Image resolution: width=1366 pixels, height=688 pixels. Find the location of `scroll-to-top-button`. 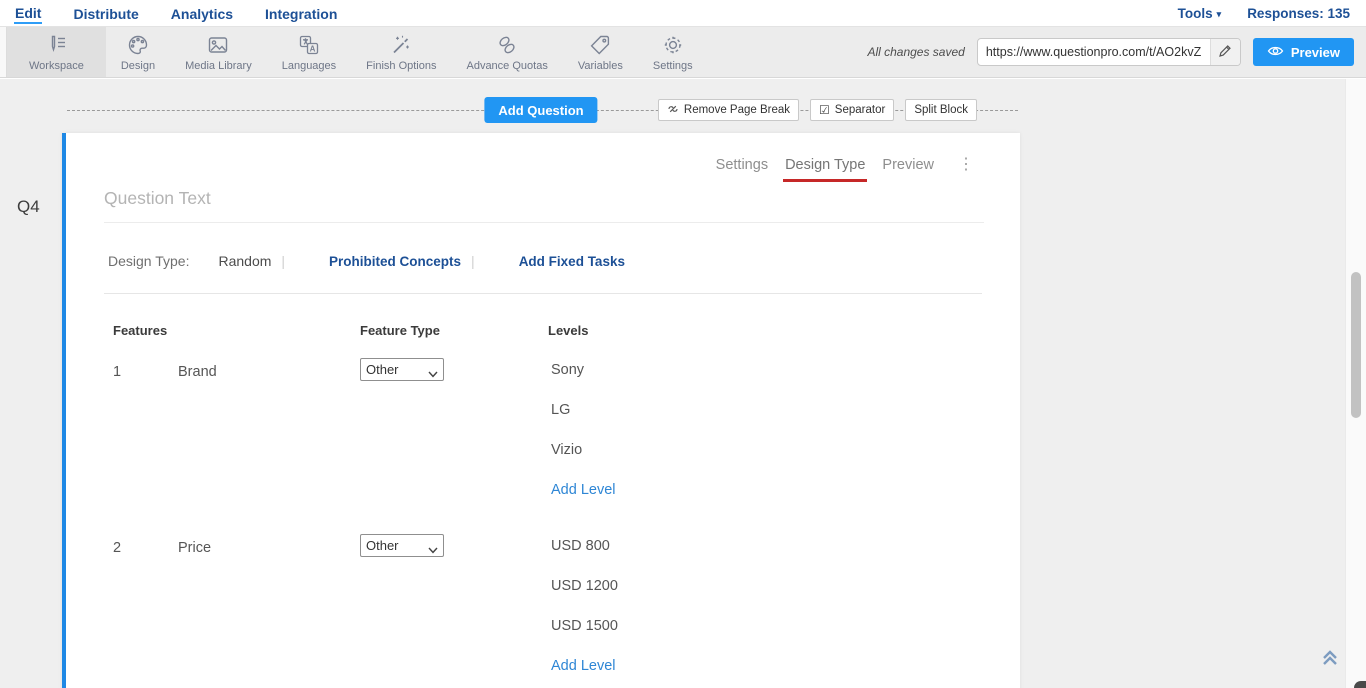

scroll-to-top-button is located at coordinates (1330, 658).